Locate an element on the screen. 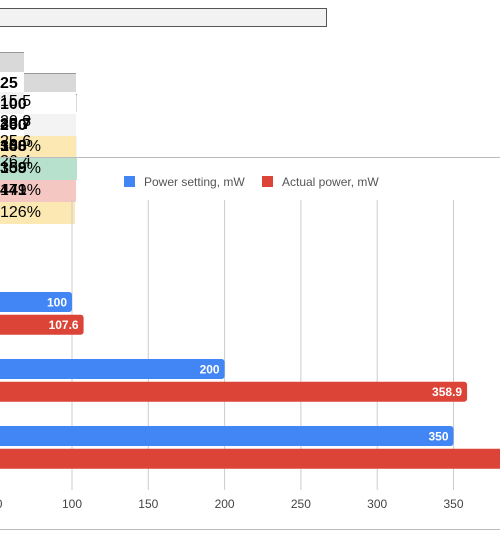 The width and height of the screenshot is (500, 538). value-label: 200 is located at coordinates (210, 370).